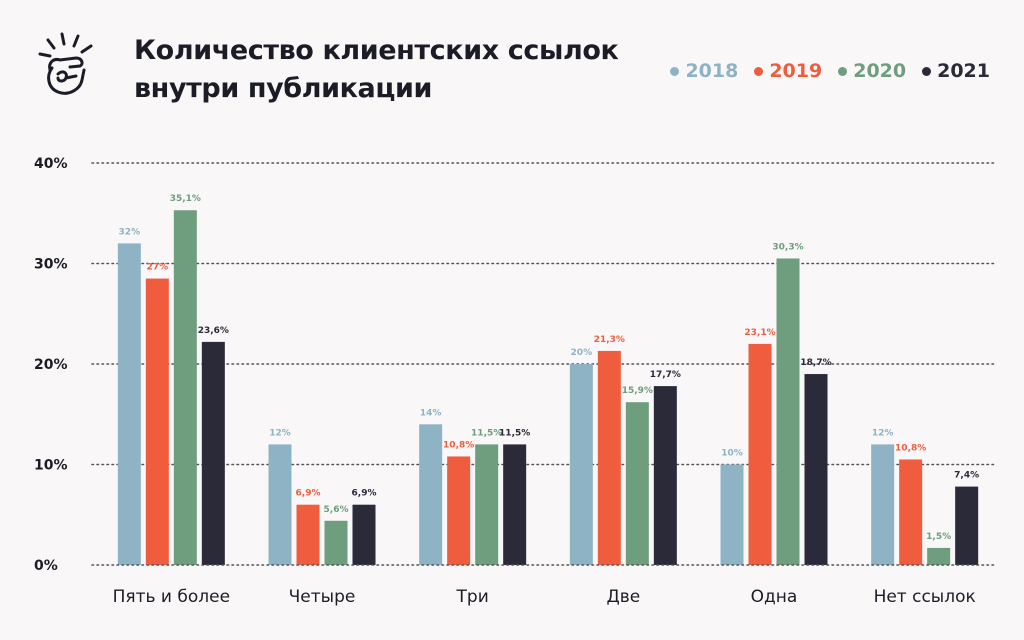 This screenshot has width=1024, height=640. I want to click on x-tick-label: Одна, so click(774, 597).